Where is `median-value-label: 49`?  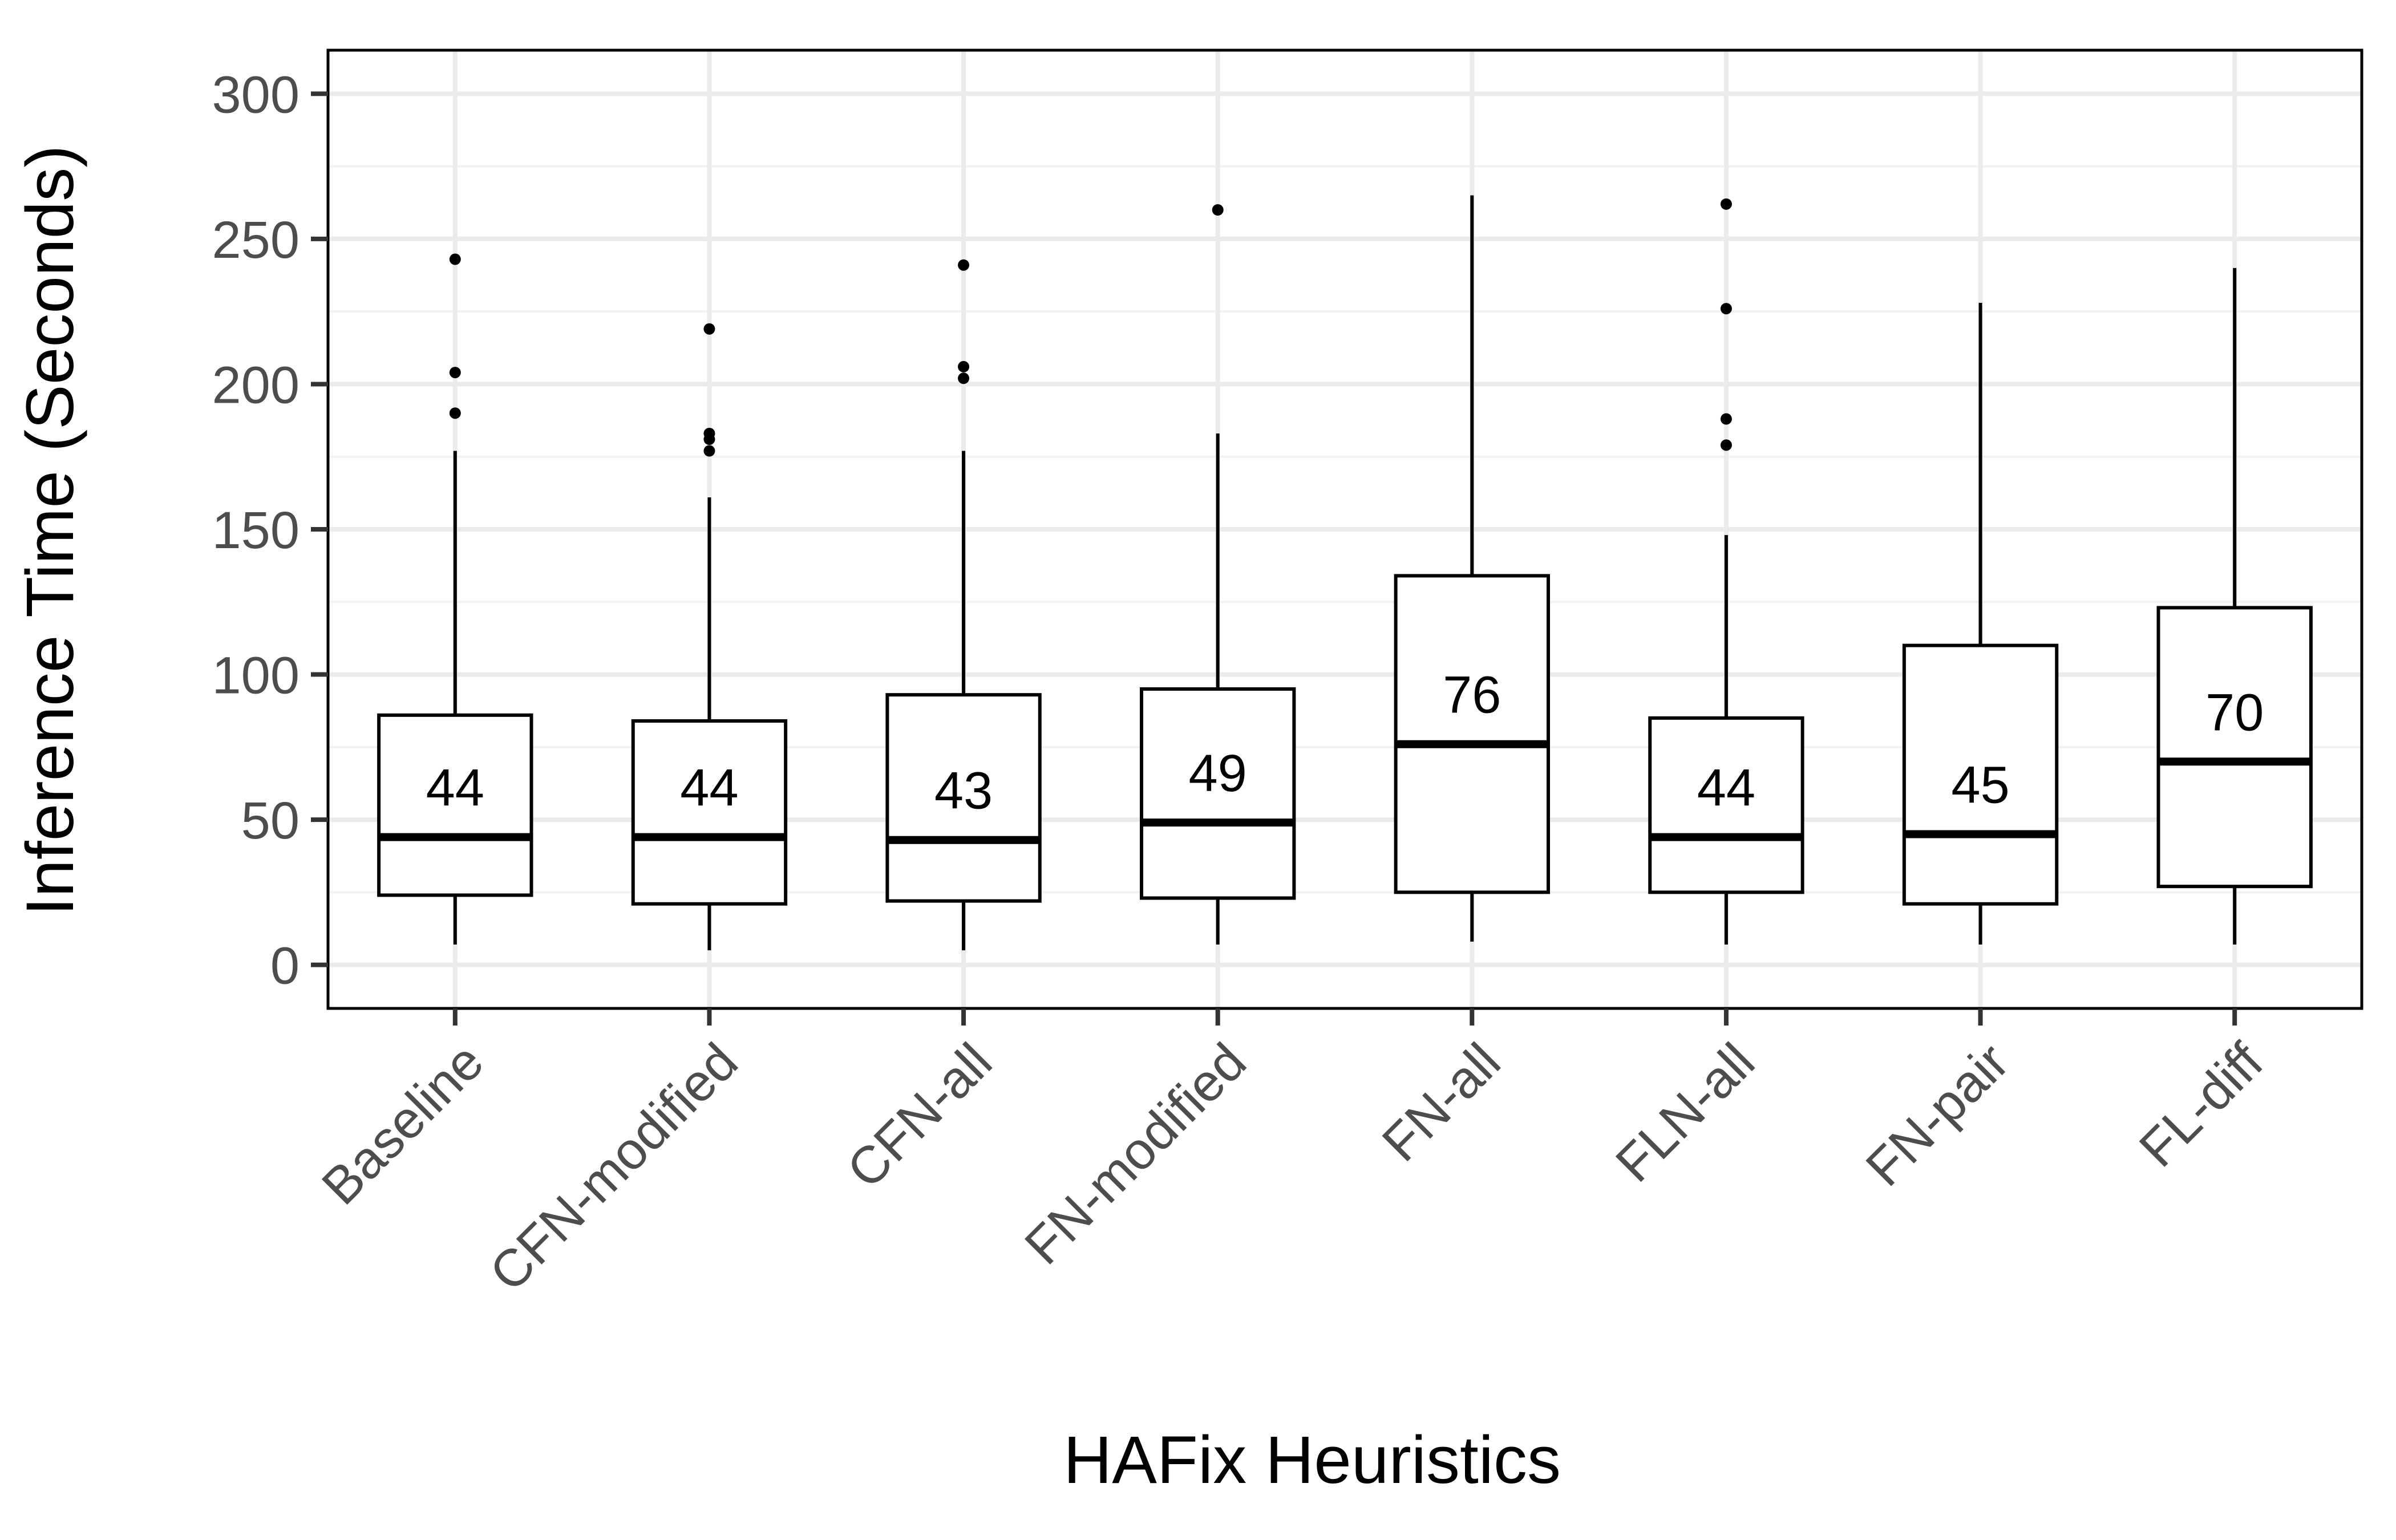
median-value-label: 49 is located at coordinates (1218, 774).